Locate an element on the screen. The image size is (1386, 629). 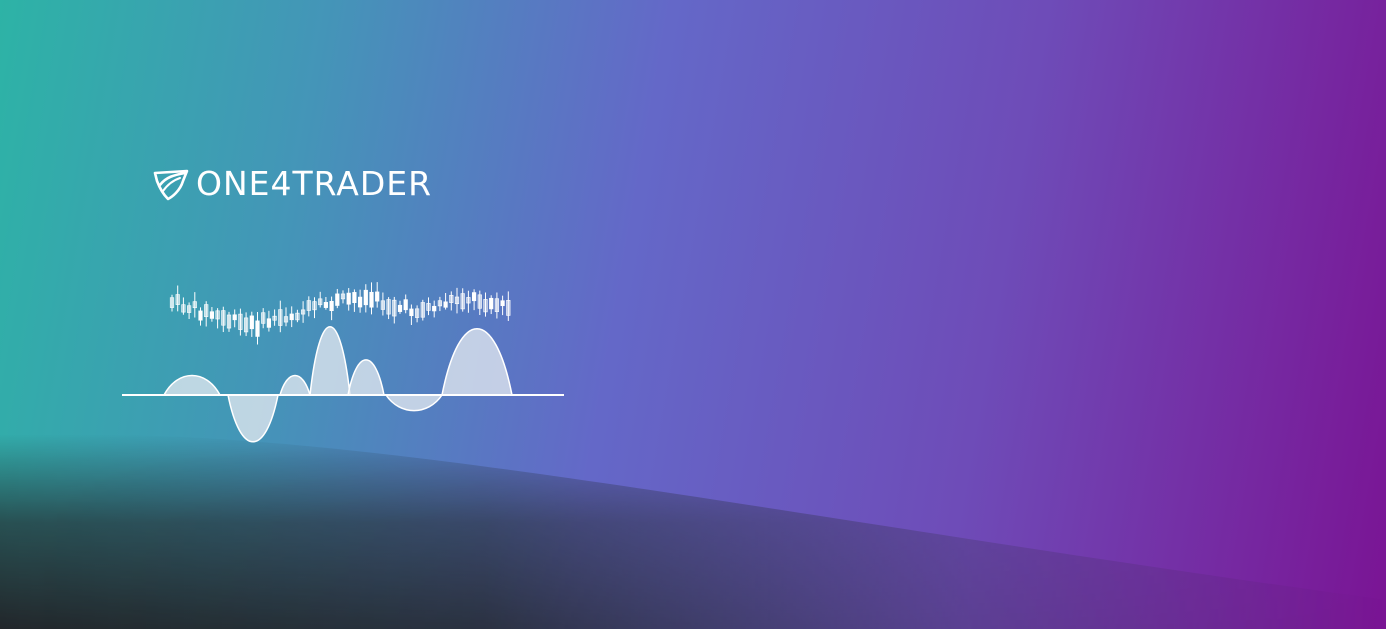
candlestick-chart-icon is located at coordinates (340, 313).